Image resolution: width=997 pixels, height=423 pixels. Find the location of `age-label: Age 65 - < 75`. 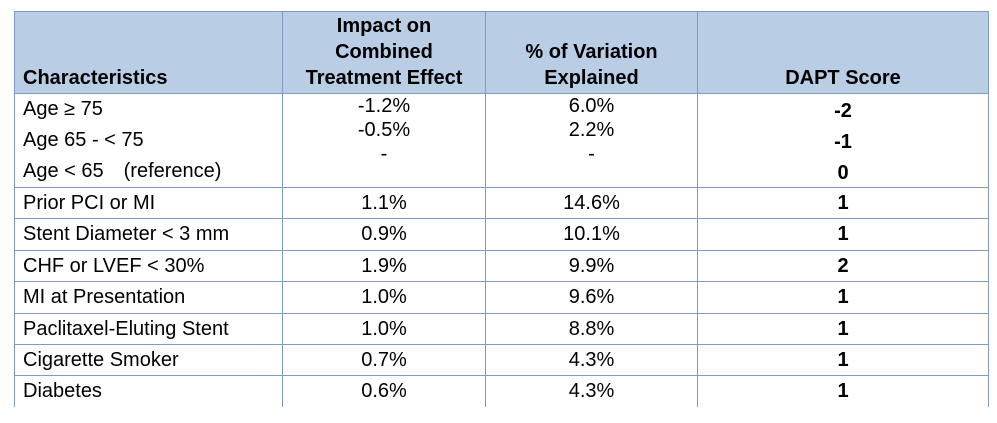

age-label: Age 65 - < 75 is located at coordinates (83, 140).